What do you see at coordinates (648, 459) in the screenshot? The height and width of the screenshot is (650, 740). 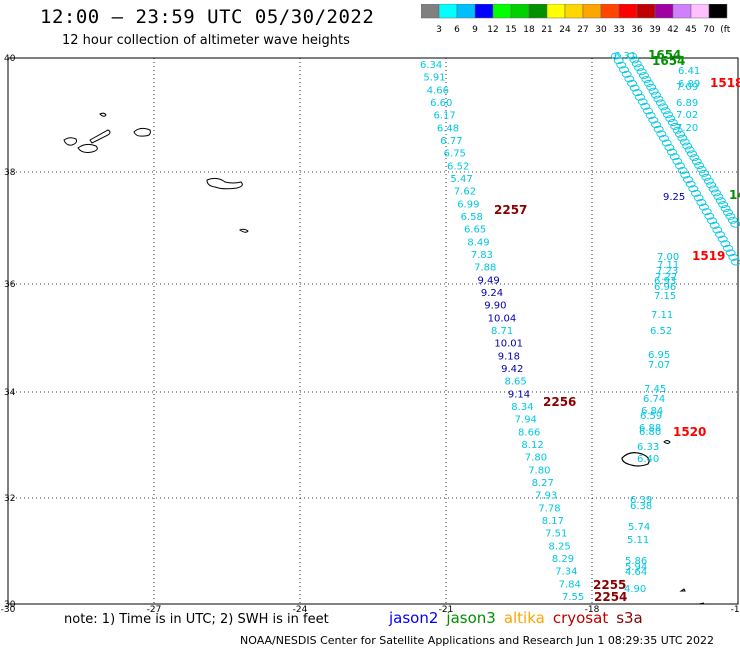 I see `swh-value: 6.40` at bounding box center [648, 459].